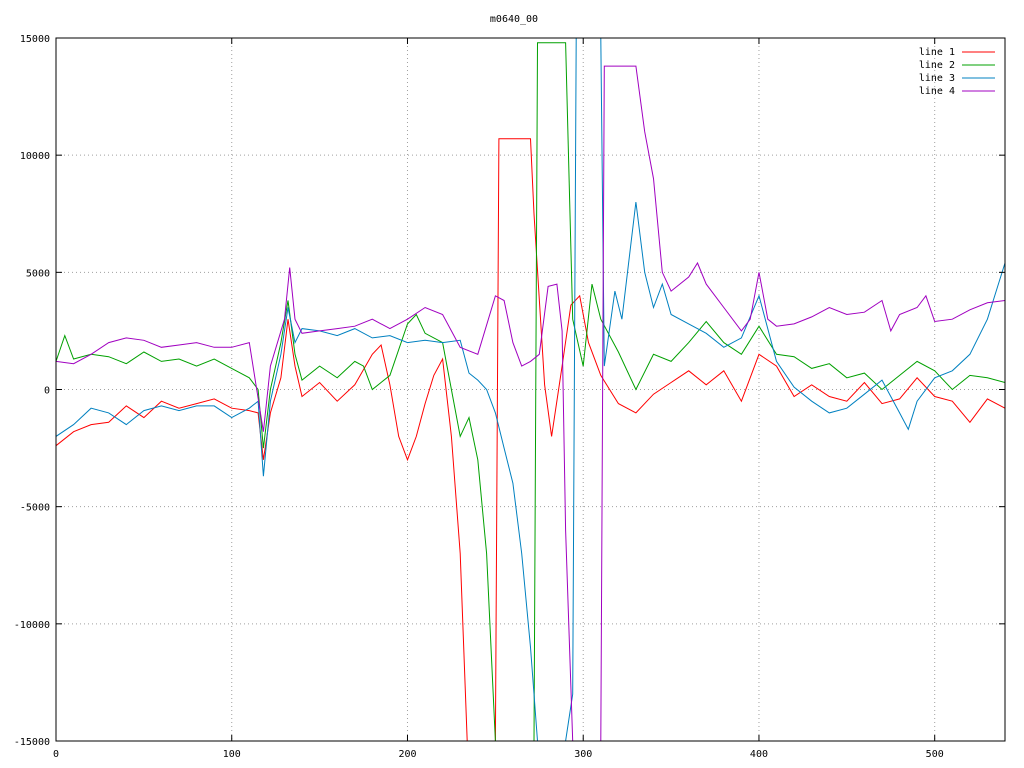  What do you see at coordinates (407, 754) in the screenshot?
I see `x-tick-label: 200` at bounding box center [407, 754].